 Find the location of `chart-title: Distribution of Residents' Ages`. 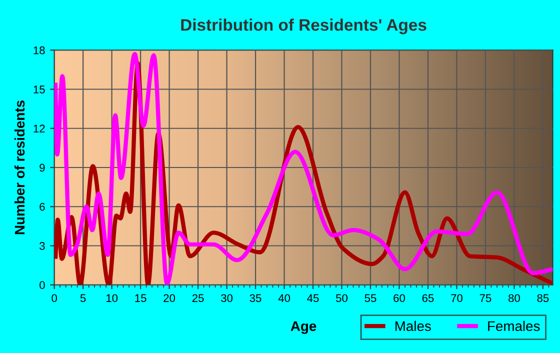

chart-title: Distribution of Residents' Ages is located at coordinates (303, 26).